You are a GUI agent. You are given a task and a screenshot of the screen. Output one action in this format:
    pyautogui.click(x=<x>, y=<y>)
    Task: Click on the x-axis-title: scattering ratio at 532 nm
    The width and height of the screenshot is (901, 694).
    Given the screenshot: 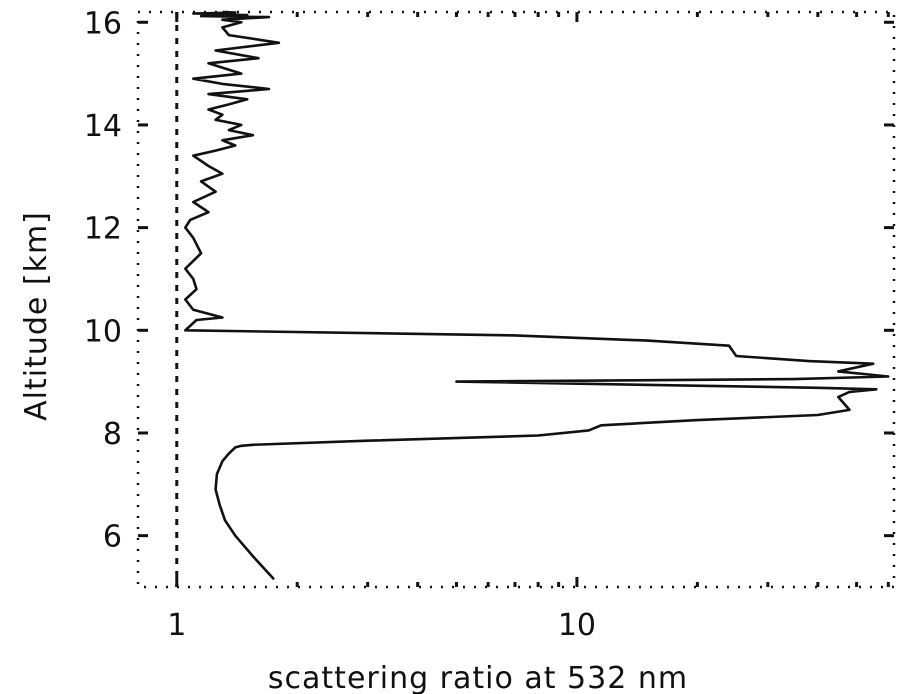 What is the action you would take?
    pyautogui.click(x=478, y=677)
    